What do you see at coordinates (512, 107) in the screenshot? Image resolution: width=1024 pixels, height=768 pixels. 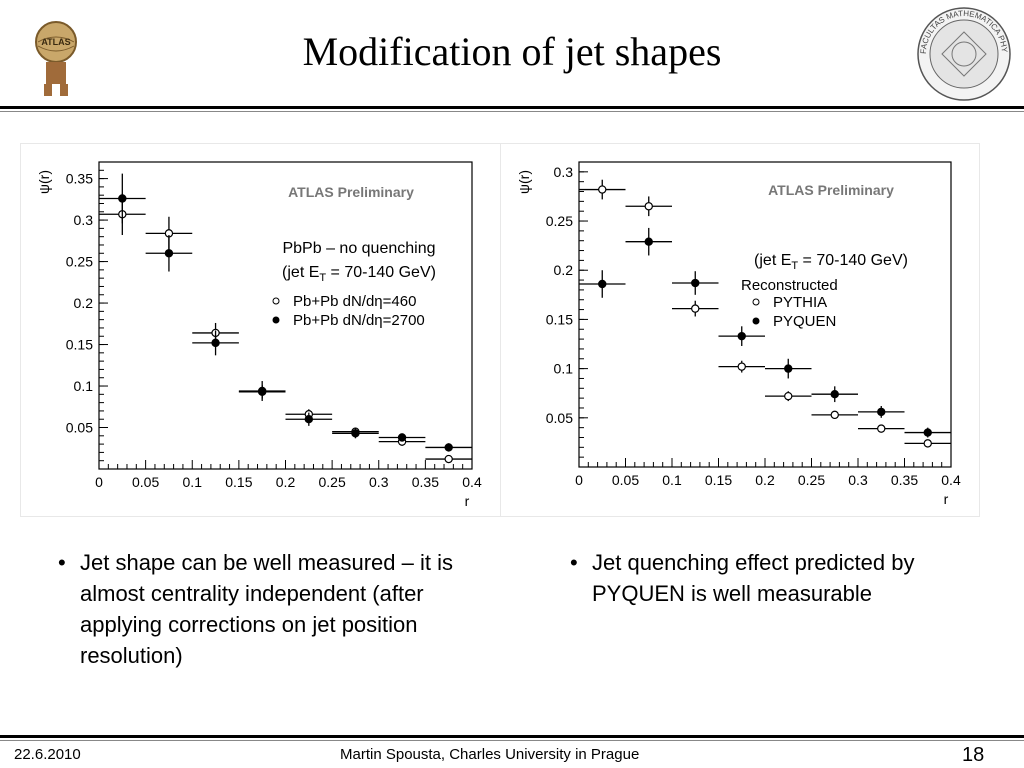 I see `header-rule` at bounding box center [512, 107].